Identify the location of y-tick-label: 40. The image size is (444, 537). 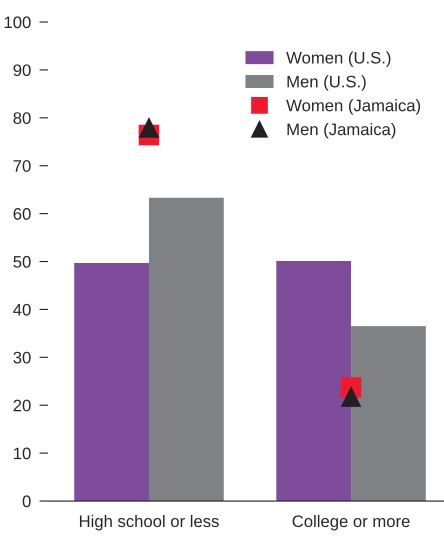
(22, 310).